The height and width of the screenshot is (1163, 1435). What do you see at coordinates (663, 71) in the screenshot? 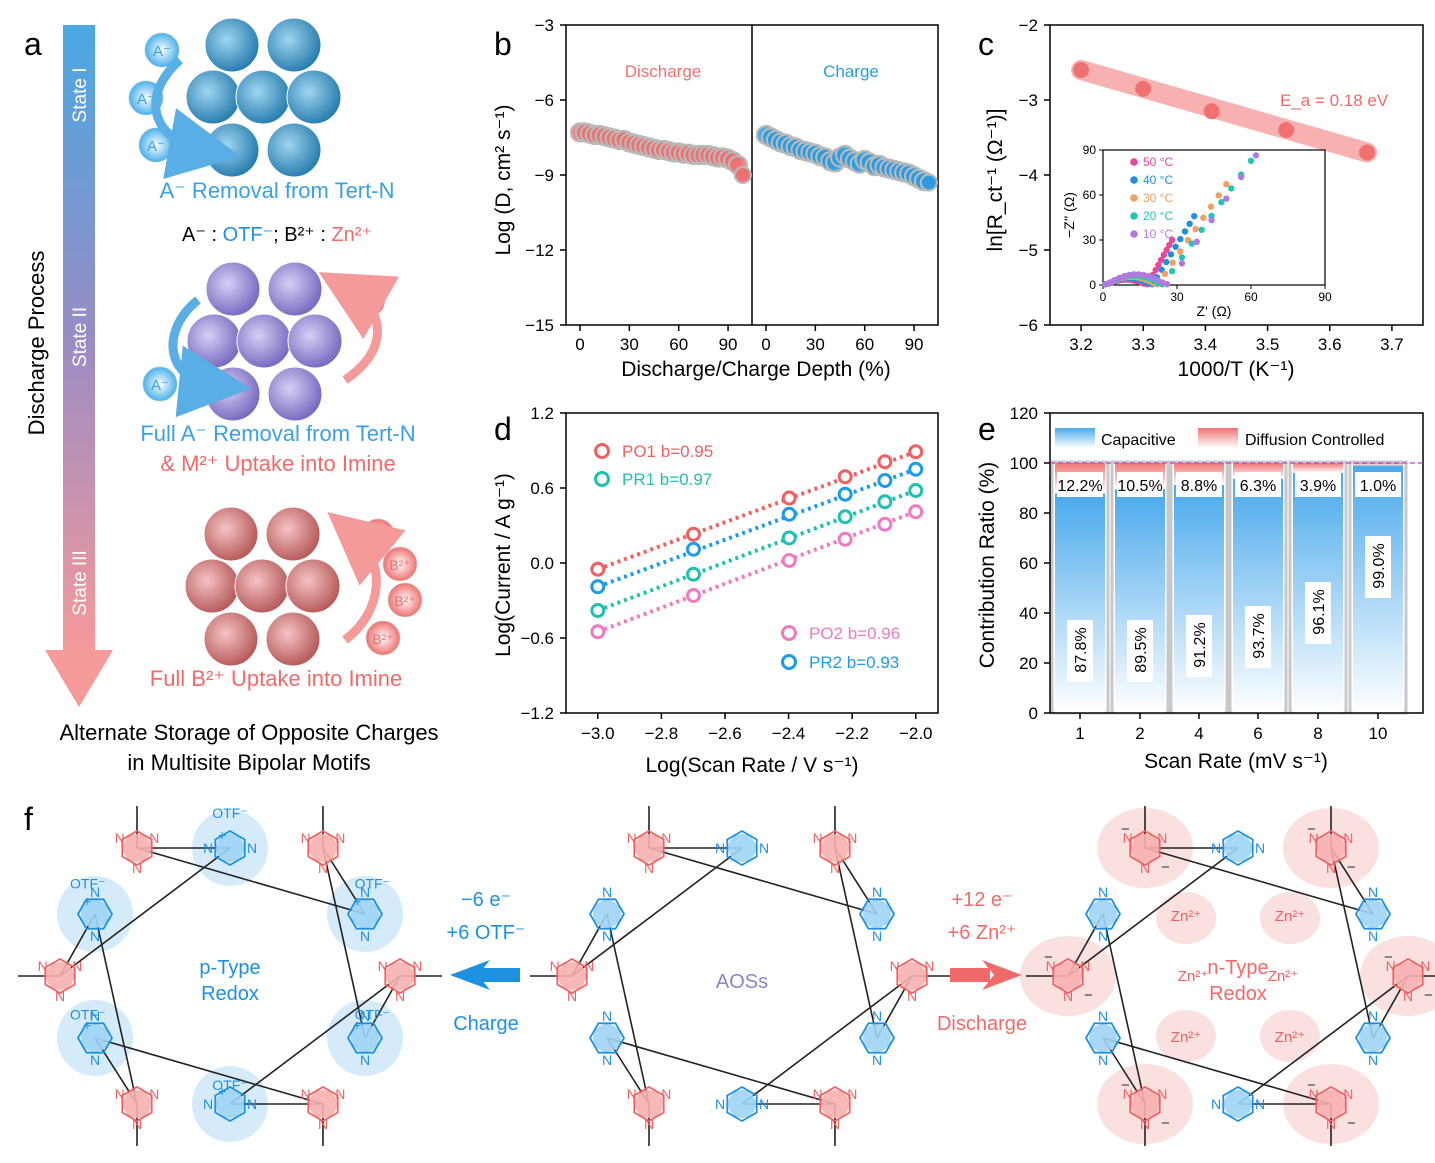
I see `discharge-label: Discharge` at bounding box center [663, 71].